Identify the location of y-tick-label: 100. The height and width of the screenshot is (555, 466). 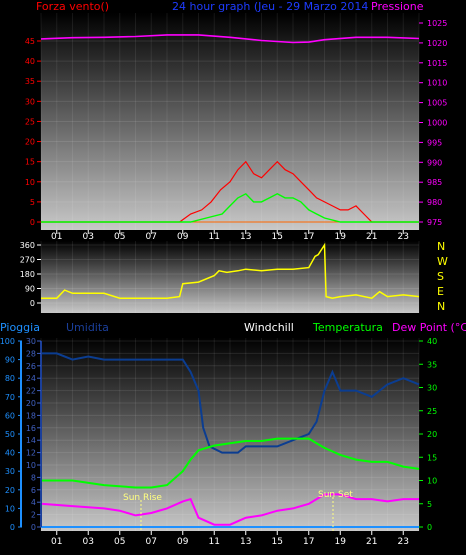
(7, 341).